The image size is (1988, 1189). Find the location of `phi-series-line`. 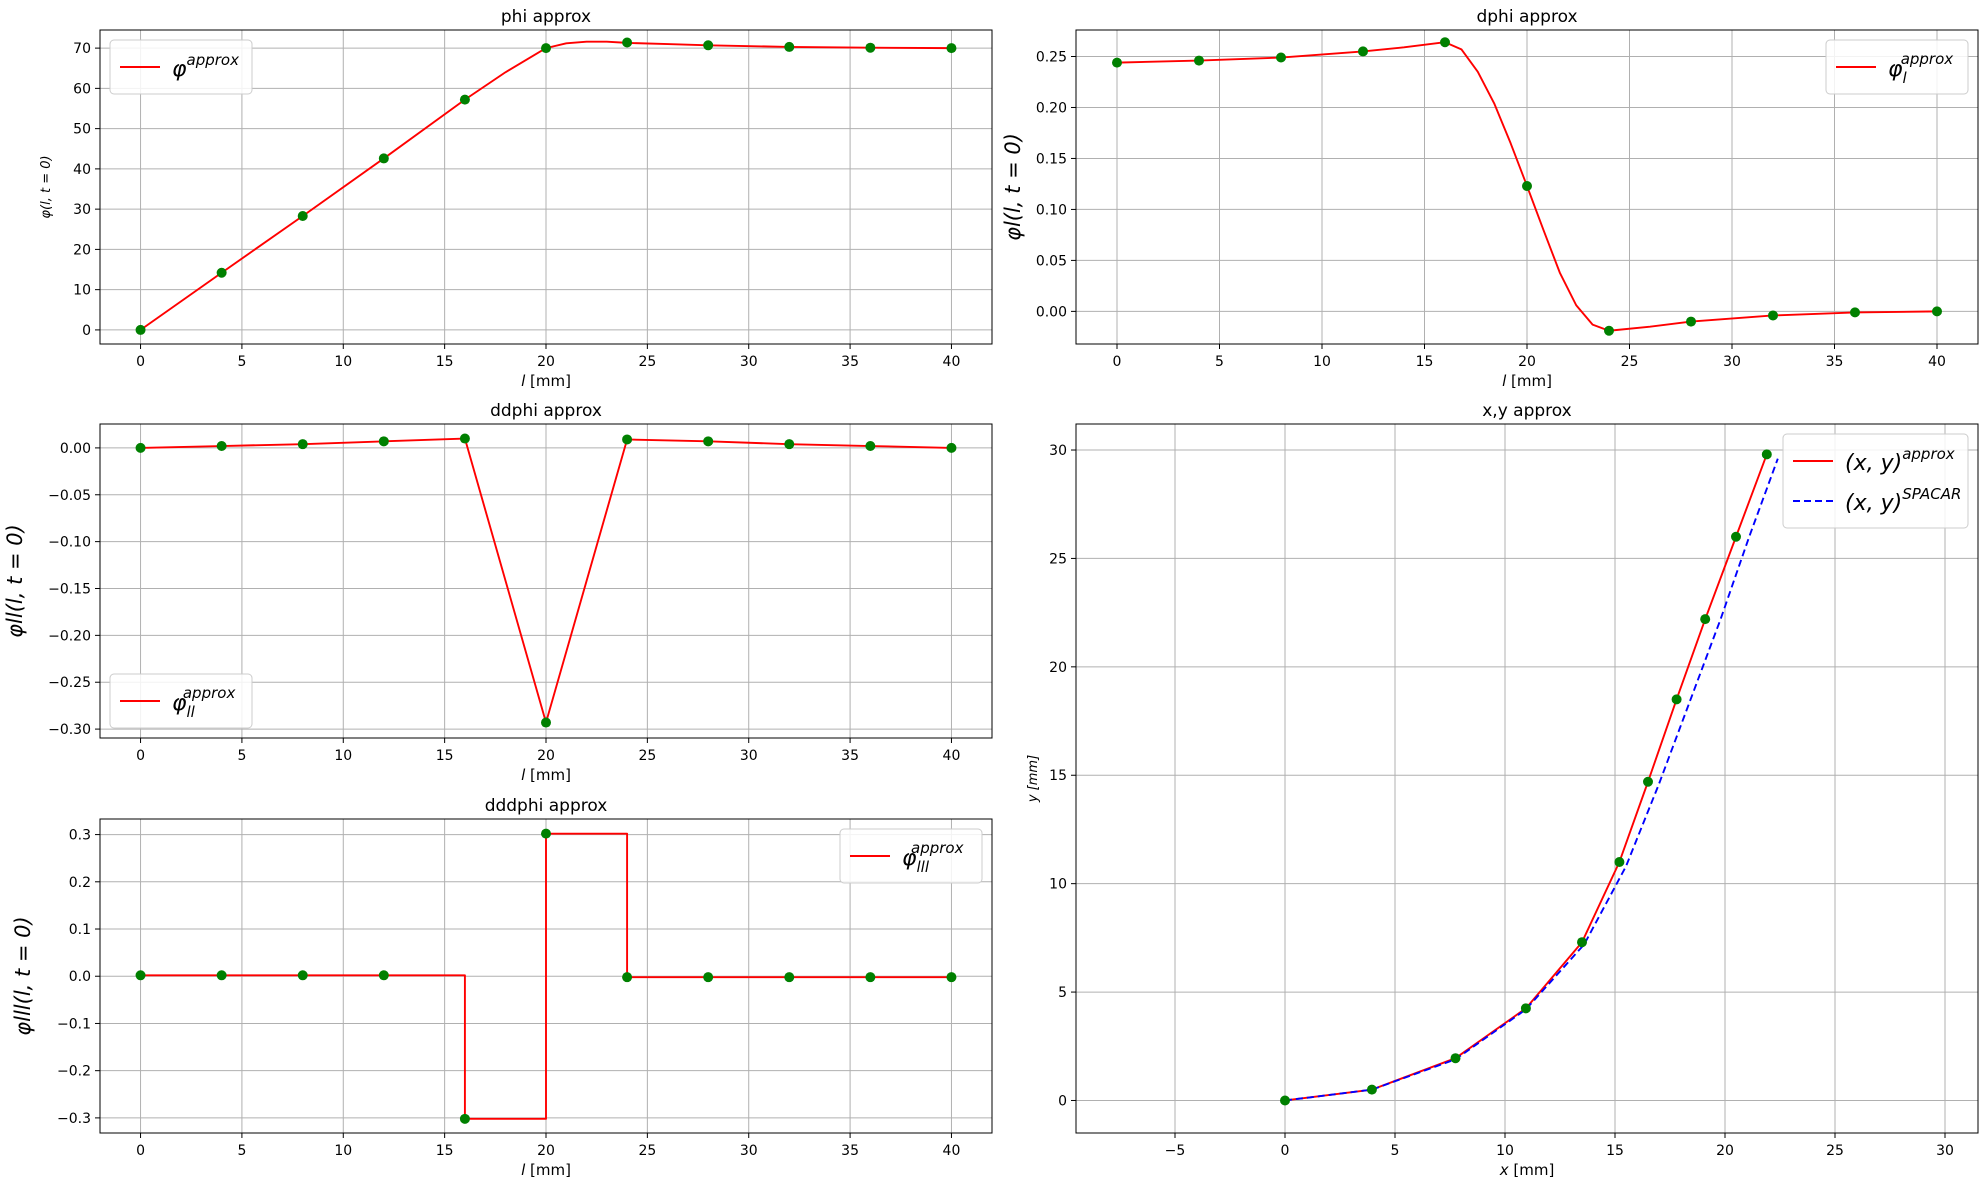

phi-series-line is located at coordinates (546, 185).